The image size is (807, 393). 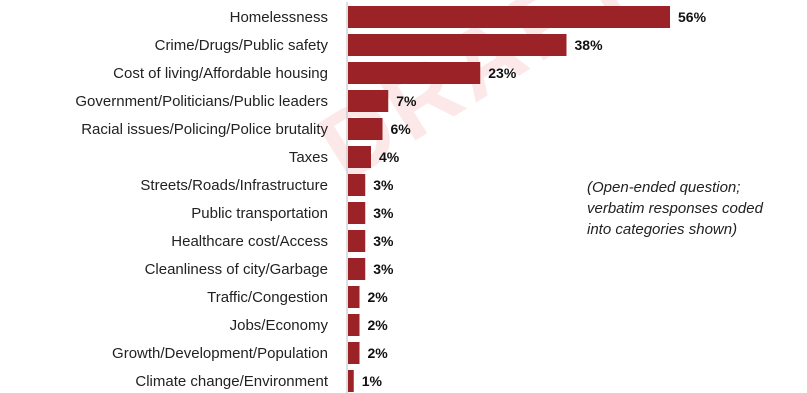 I want to click on category-label: Government/Politicians/Public leaders, so click(x=201, y=101).